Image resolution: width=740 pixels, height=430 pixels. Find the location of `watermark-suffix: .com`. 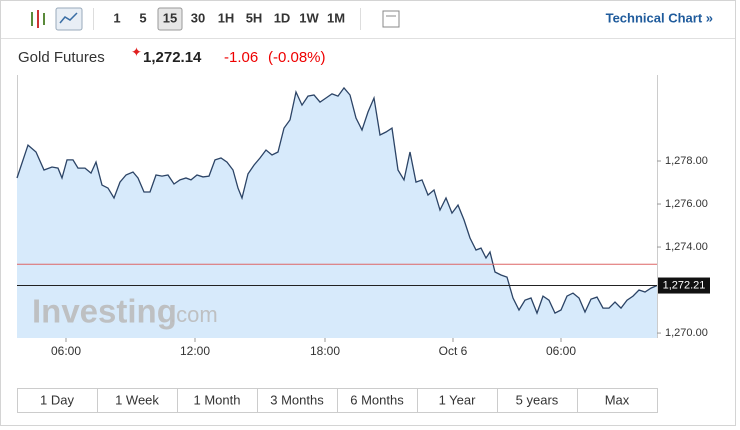

watermark-suffix: .com is located at coordinates (194, 314).